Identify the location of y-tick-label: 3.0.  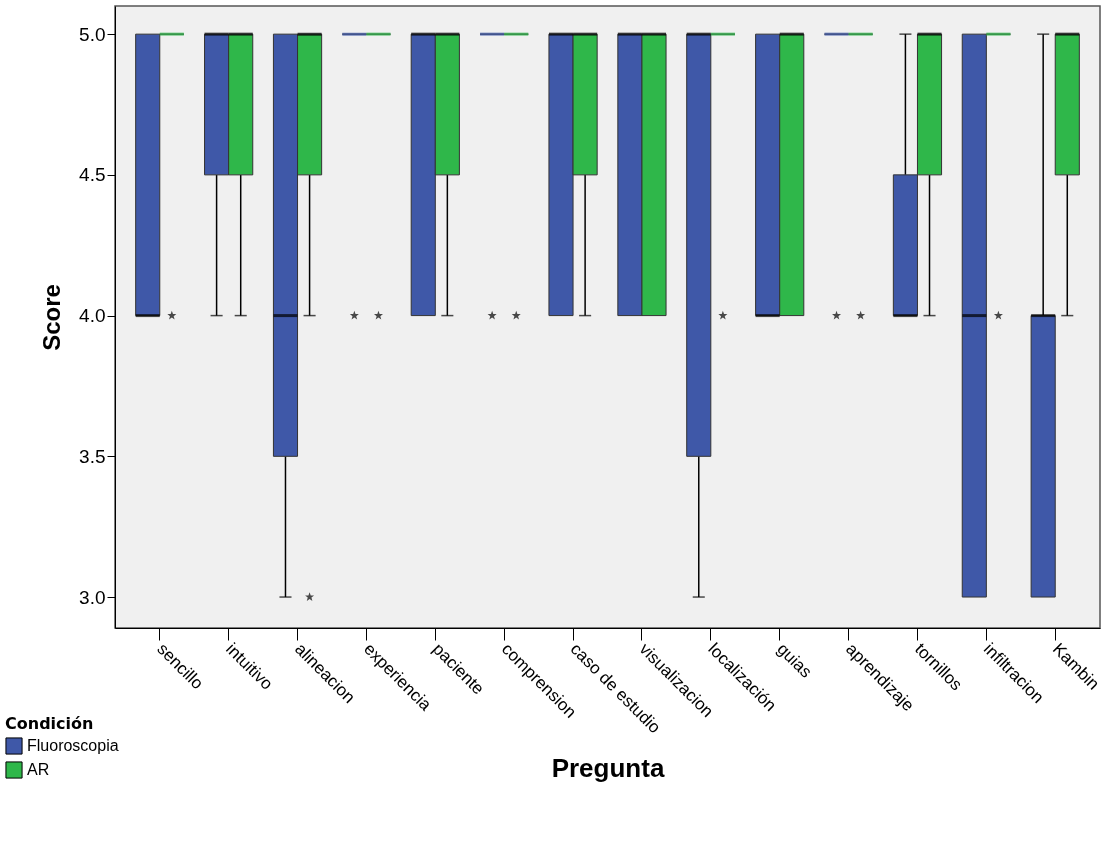
(92, 597).